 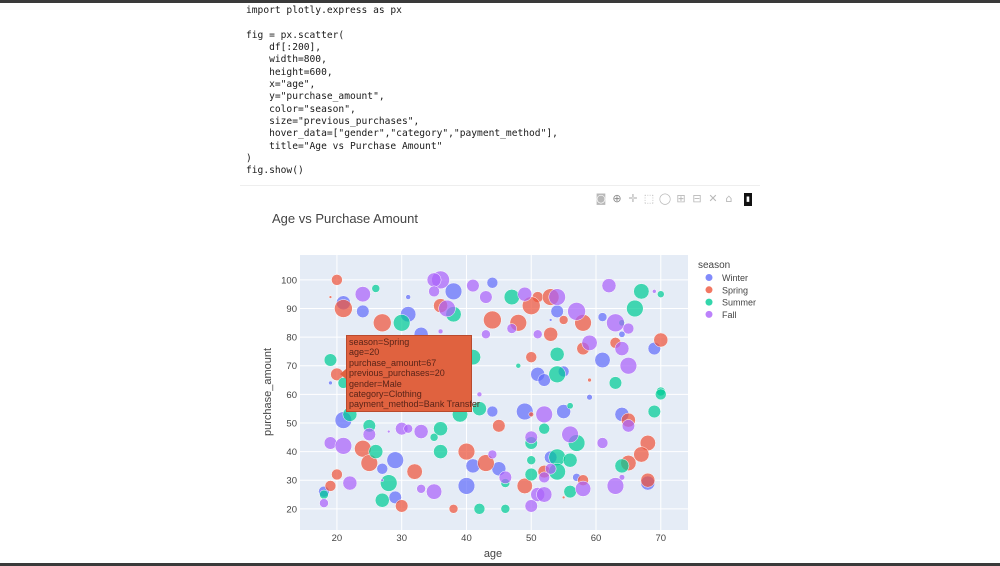 What do you see at coordinates (649, 198) in the screenshot?
I see `box-select-icon: ⬚` at bounding box center [649, 198].